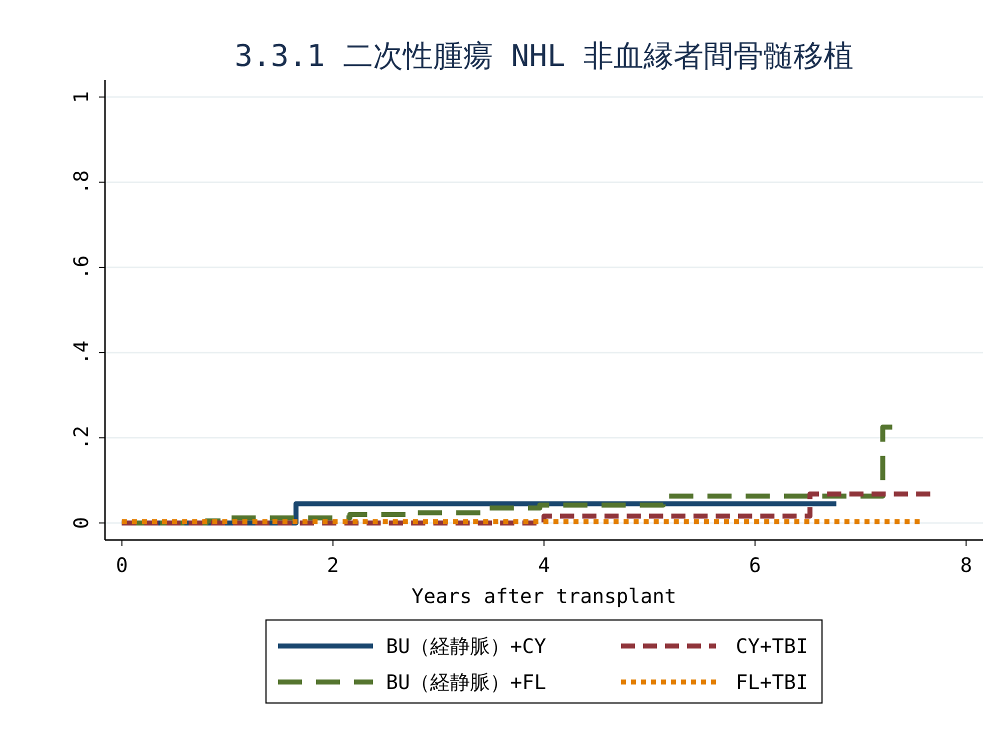  Describe the element at coordinates (466, 646) in the screenshot. I see `legend-label: BU（経静脈）+CY` at that location.